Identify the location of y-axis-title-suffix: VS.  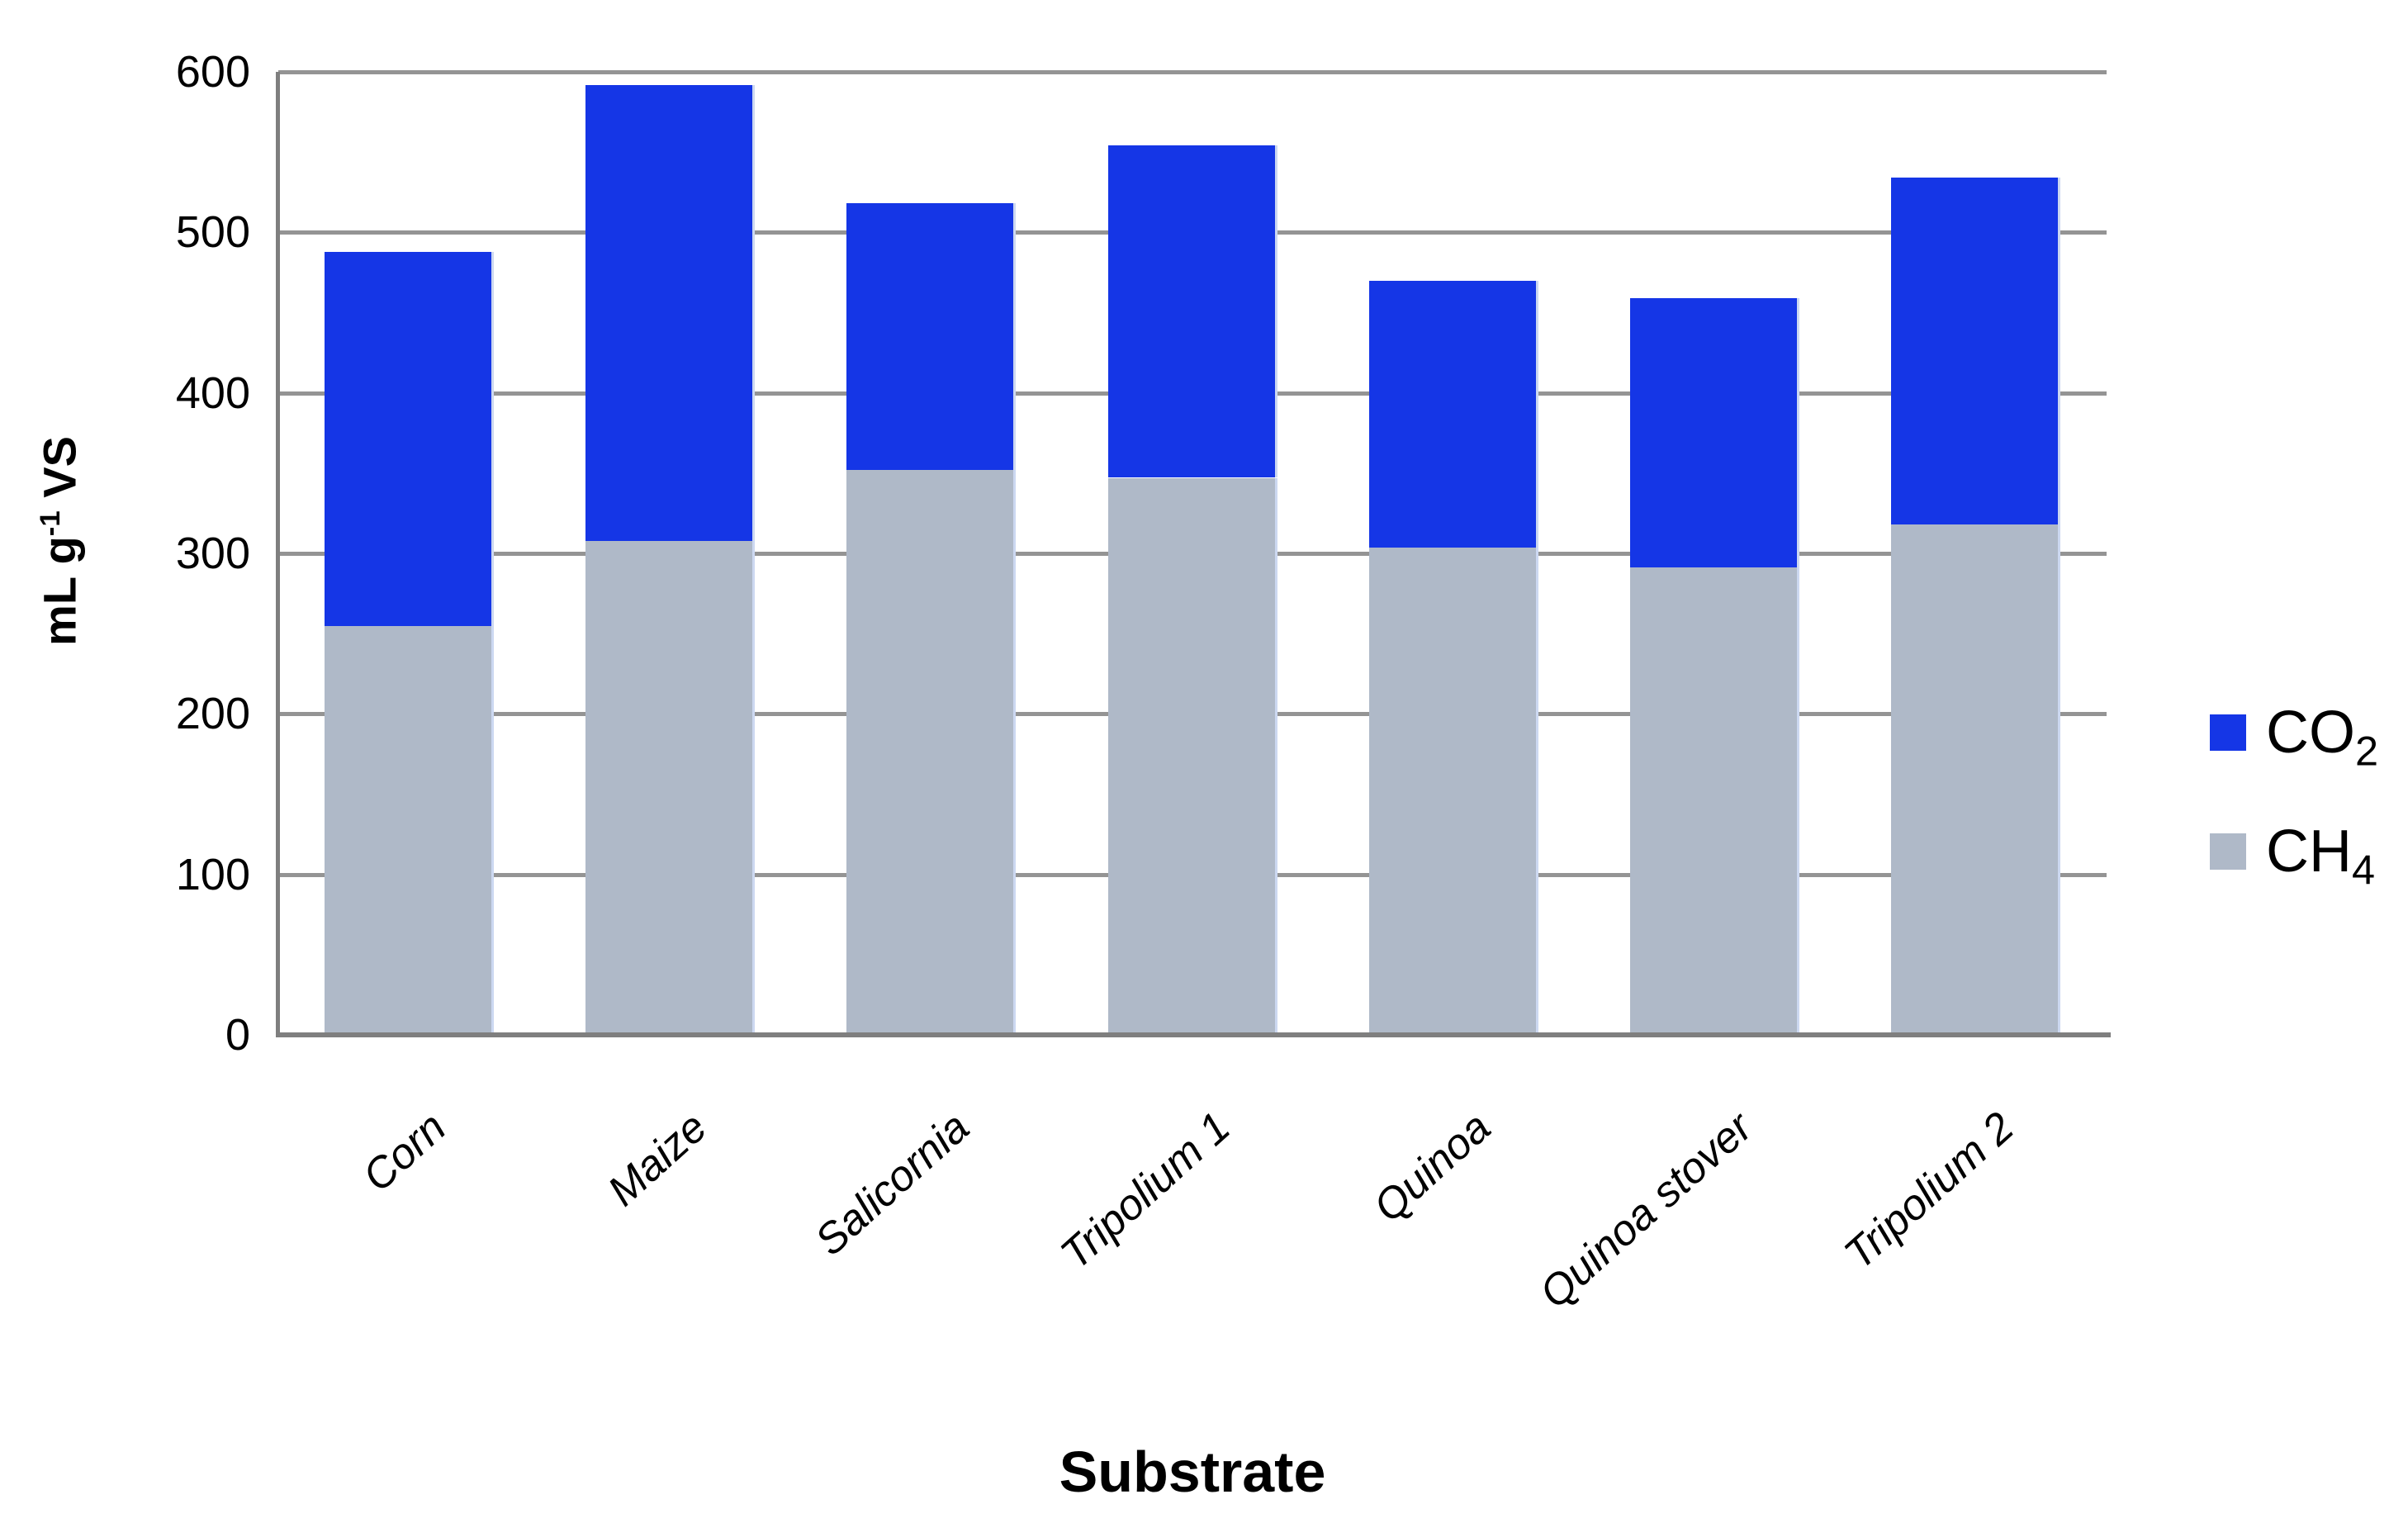
(60, 473).